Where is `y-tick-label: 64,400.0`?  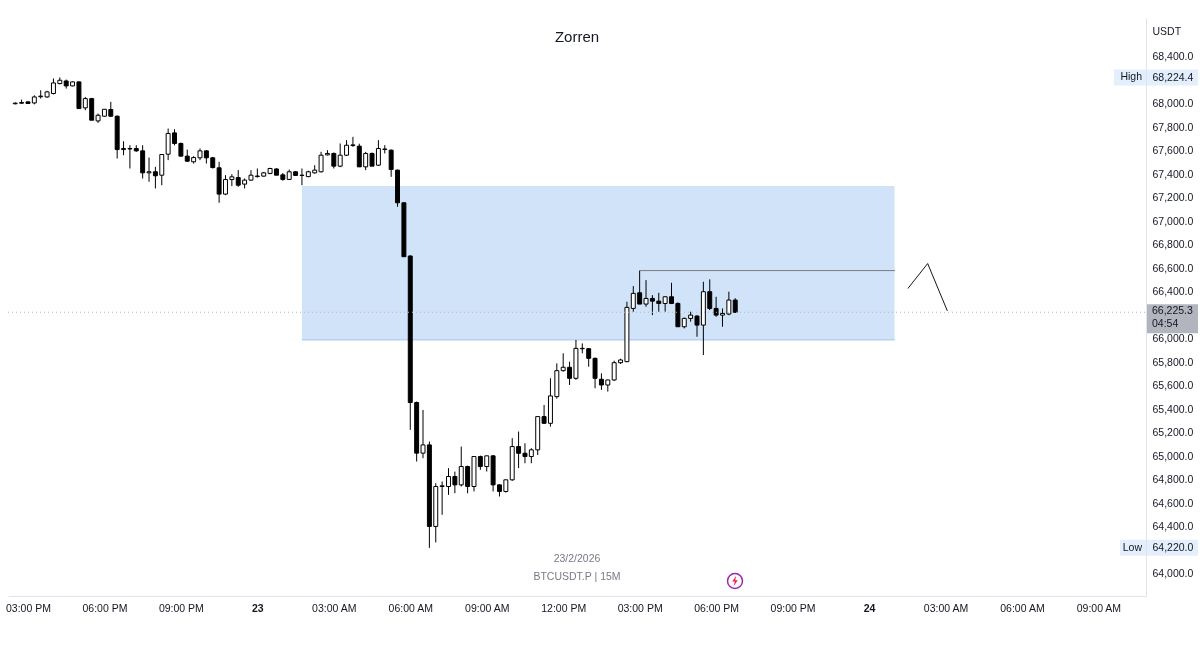 y-tick-label: 64,400.0 is located at coordinates (1173, 526).